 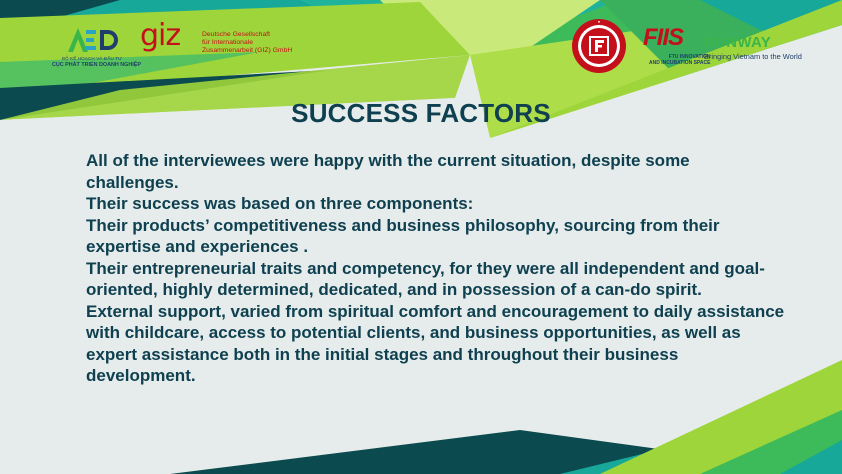 I want to click on bg-top-lime-band, so click(x=235, y=87).